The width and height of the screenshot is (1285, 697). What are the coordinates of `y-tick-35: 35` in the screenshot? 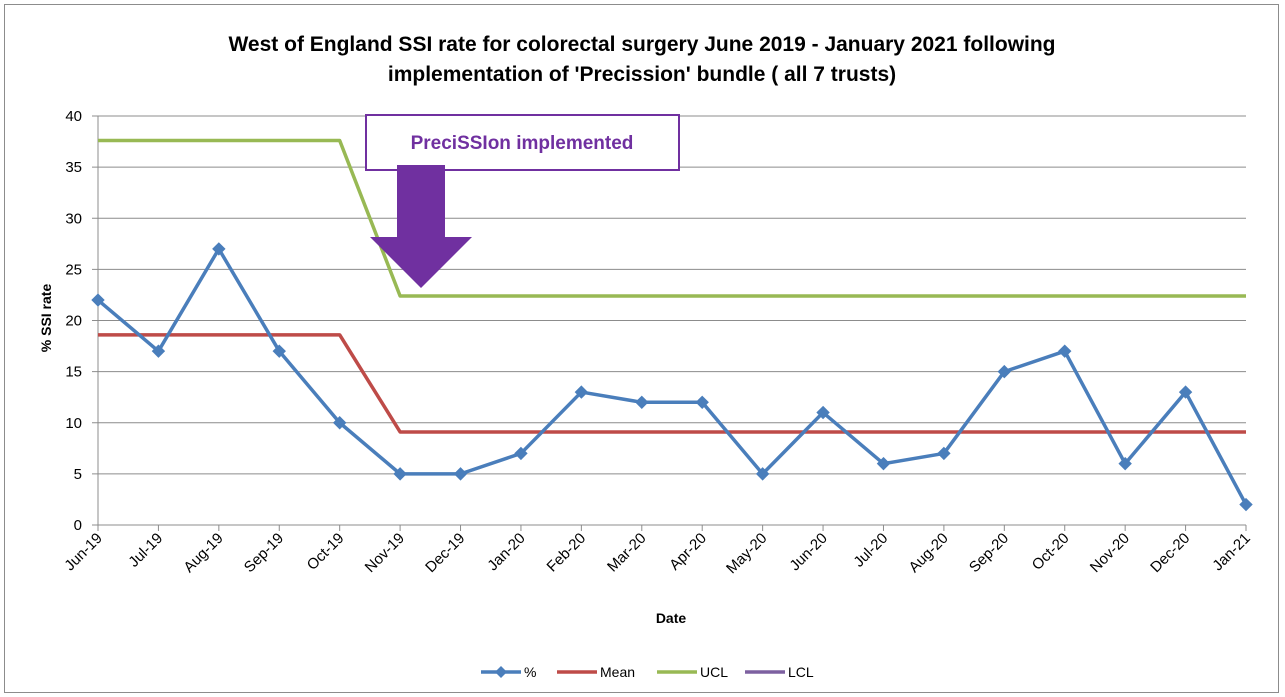 It's located at (73, 167).